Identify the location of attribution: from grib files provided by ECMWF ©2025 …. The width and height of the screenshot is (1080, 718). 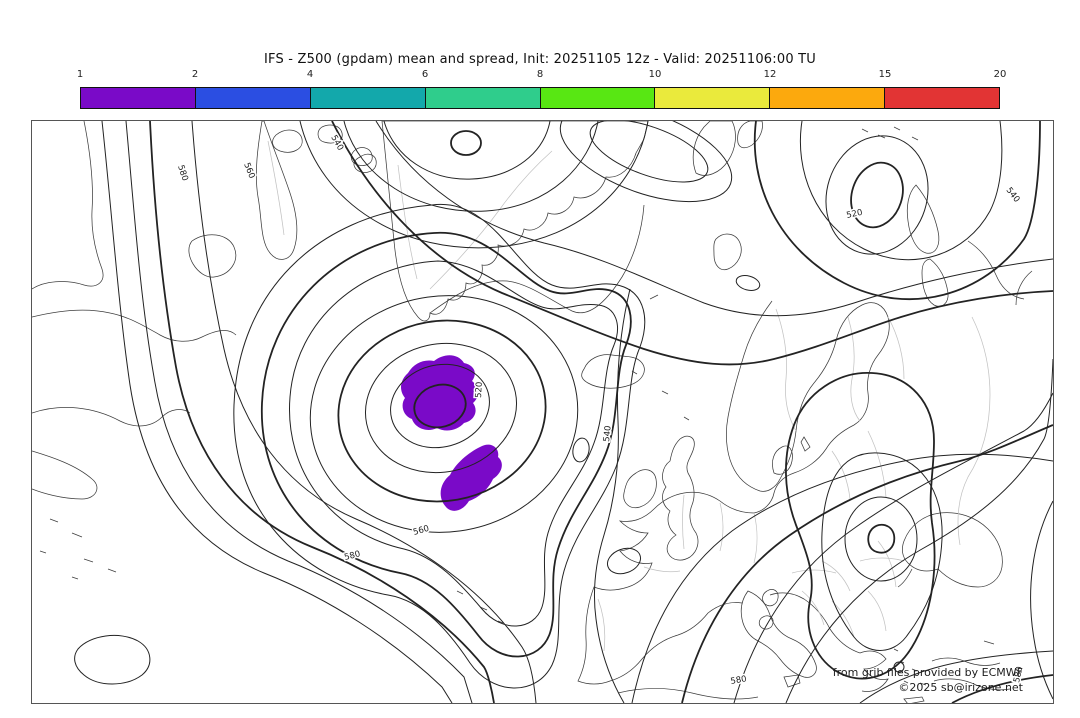
(928, 680).